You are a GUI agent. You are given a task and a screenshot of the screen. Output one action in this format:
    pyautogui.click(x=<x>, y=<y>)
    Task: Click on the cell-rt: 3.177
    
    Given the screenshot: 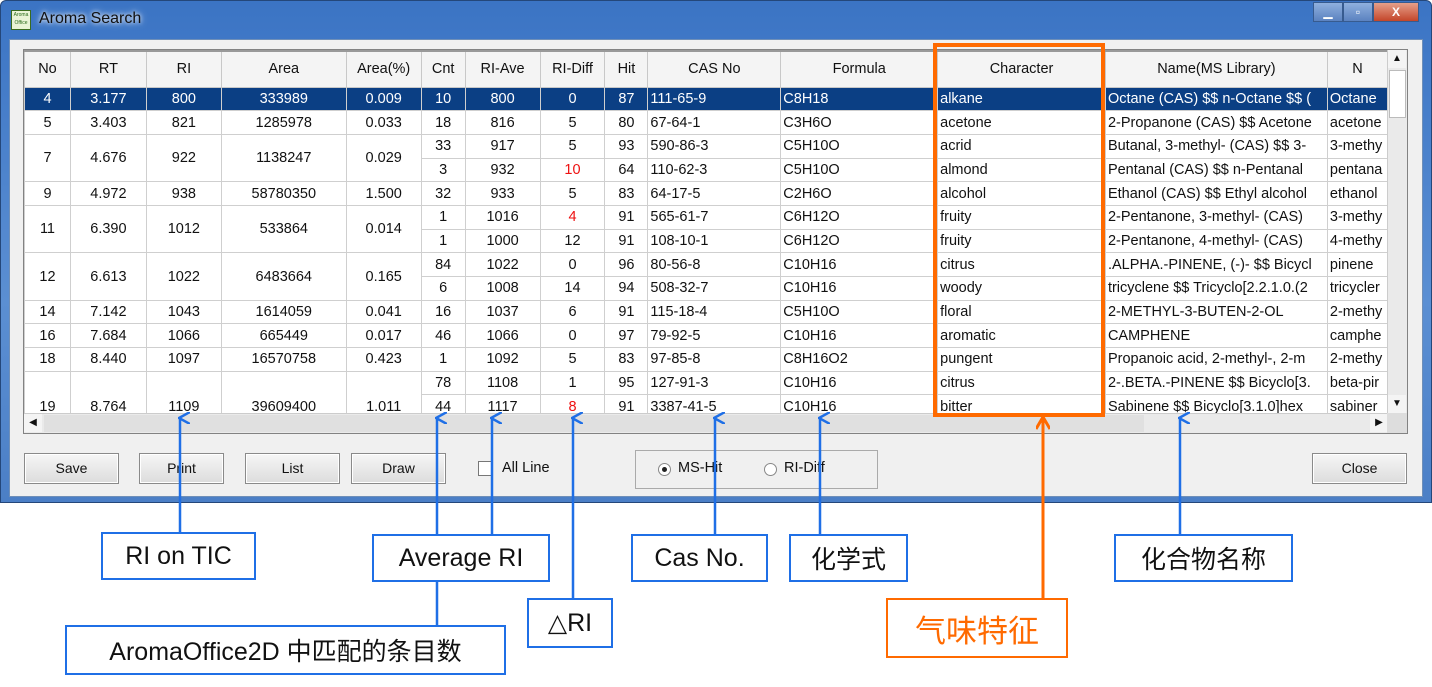 What is the action you would take?
    pyautogui.click(x=108, y=99)
    